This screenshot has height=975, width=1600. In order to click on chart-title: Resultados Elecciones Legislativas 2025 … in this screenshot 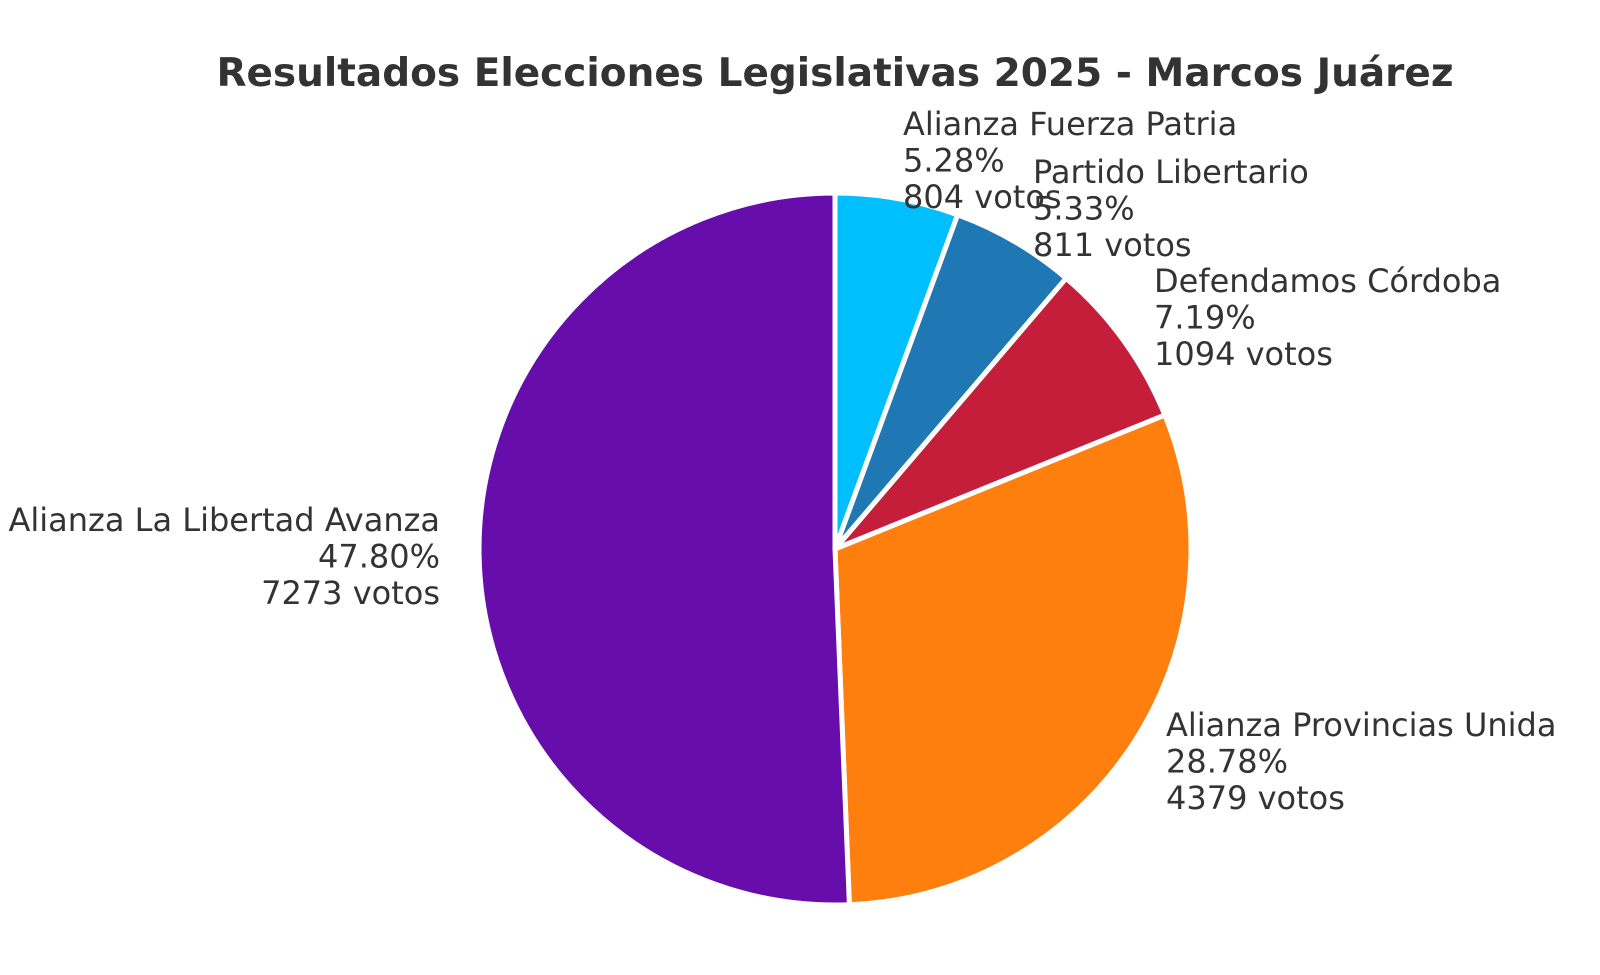, I will do `click(834, 73)`.